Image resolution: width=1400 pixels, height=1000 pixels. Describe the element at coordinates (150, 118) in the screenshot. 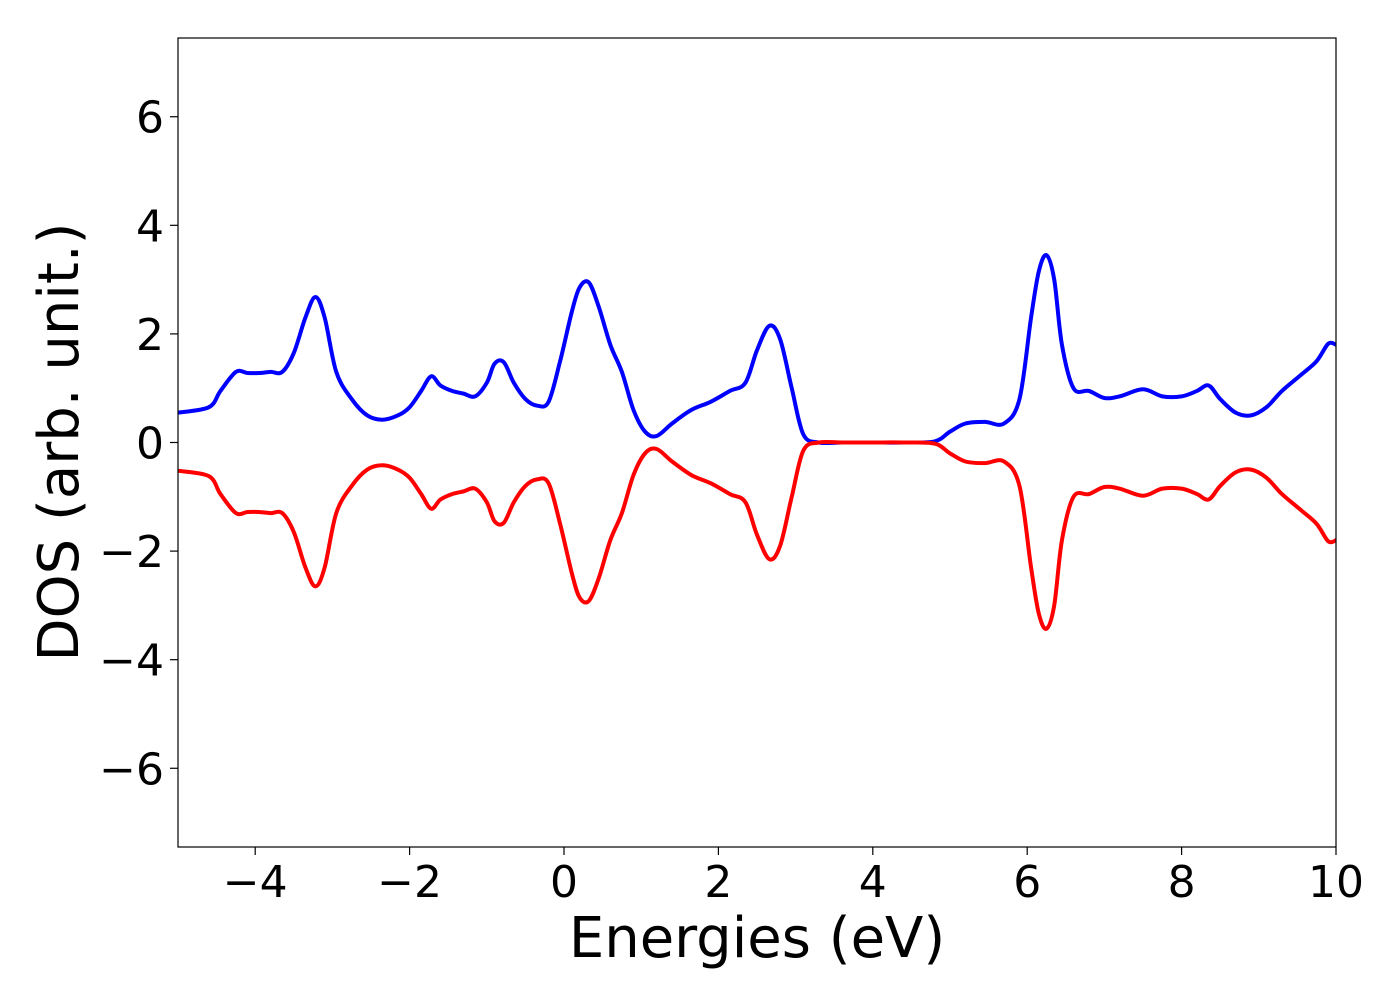

I see `y-tick-label: 6` at that location.